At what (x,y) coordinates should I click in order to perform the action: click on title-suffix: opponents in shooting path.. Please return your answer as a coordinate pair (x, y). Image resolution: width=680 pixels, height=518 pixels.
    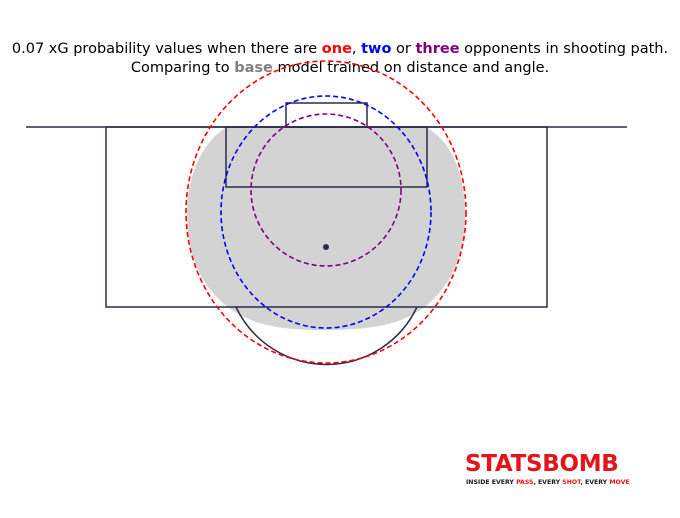
    Looking at the image, I should click on (564, 49).